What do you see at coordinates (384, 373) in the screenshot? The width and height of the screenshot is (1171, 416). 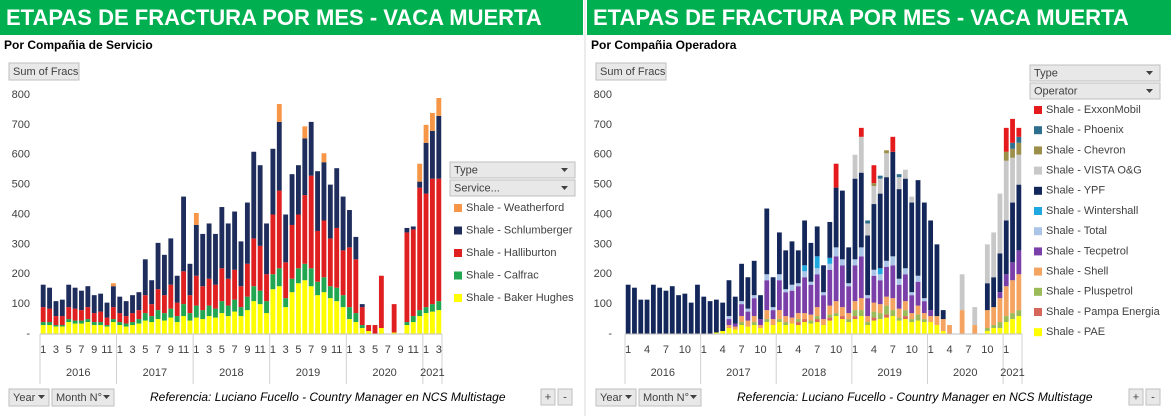 I see `x-group-label: 2020` at bounding box center [384, 373].